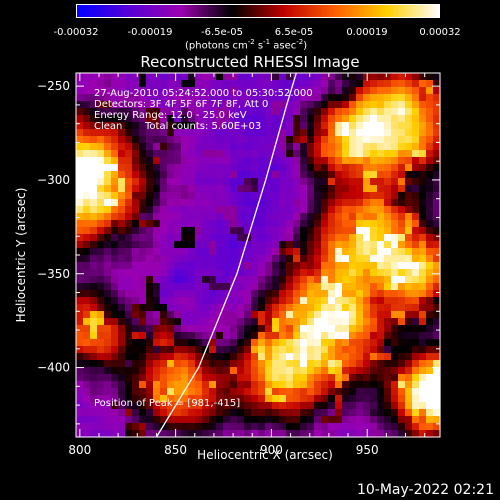 This screenshot has width=500, height=500. Describe the element at coordinates (181, 104) in the screenshot. I see `detectors-text: Detectors: 3F 4F 5F 6F 7F 8F, Att 0` at that location.